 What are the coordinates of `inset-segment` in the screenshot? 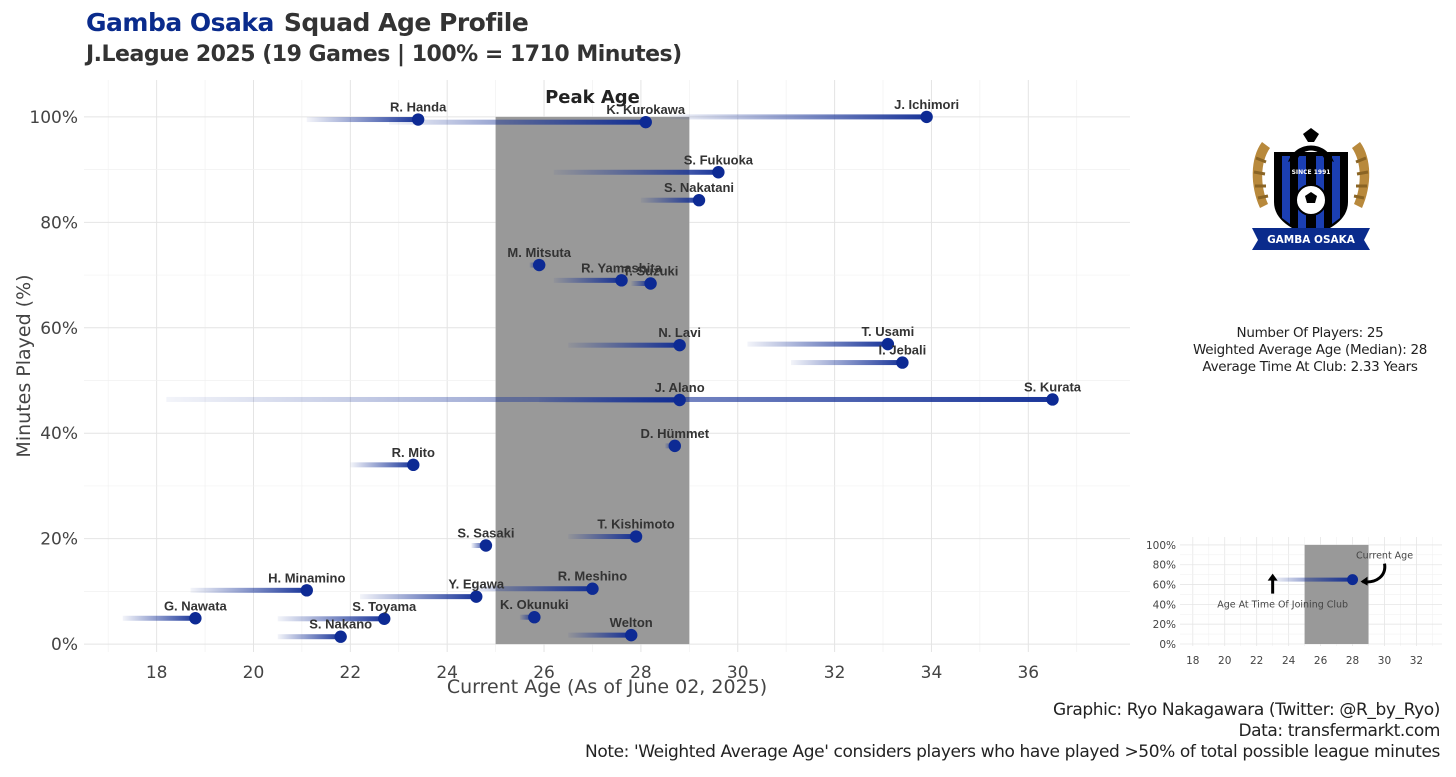 It's located at (1312, 579).